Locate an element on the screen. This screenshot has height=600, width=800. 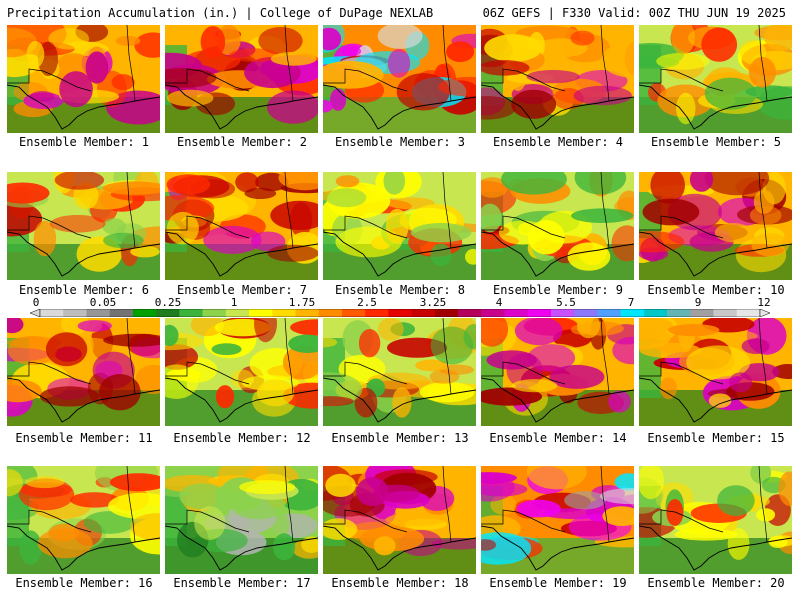
colorbar-tick-label: 4 is located at coordinates (499, 302).